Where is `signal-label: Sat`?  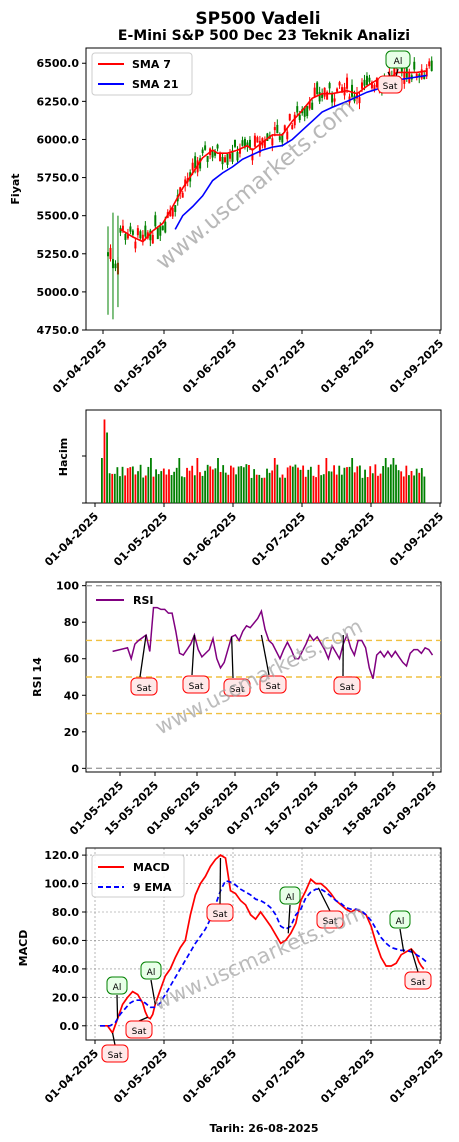 signal-label: Sat is located at coordinates (347, 688).